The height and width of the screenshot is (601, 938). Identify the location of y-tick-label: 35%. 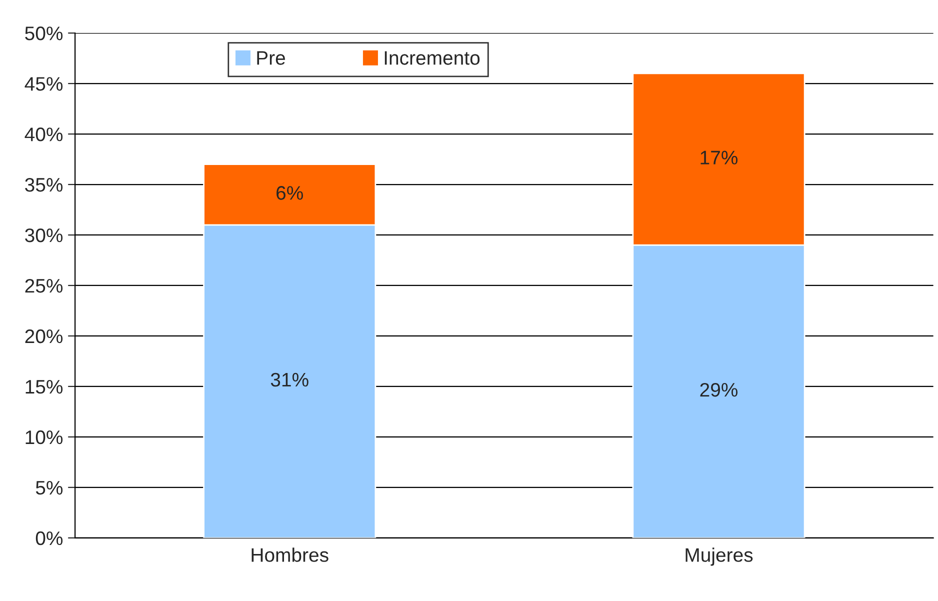
(44, 185).